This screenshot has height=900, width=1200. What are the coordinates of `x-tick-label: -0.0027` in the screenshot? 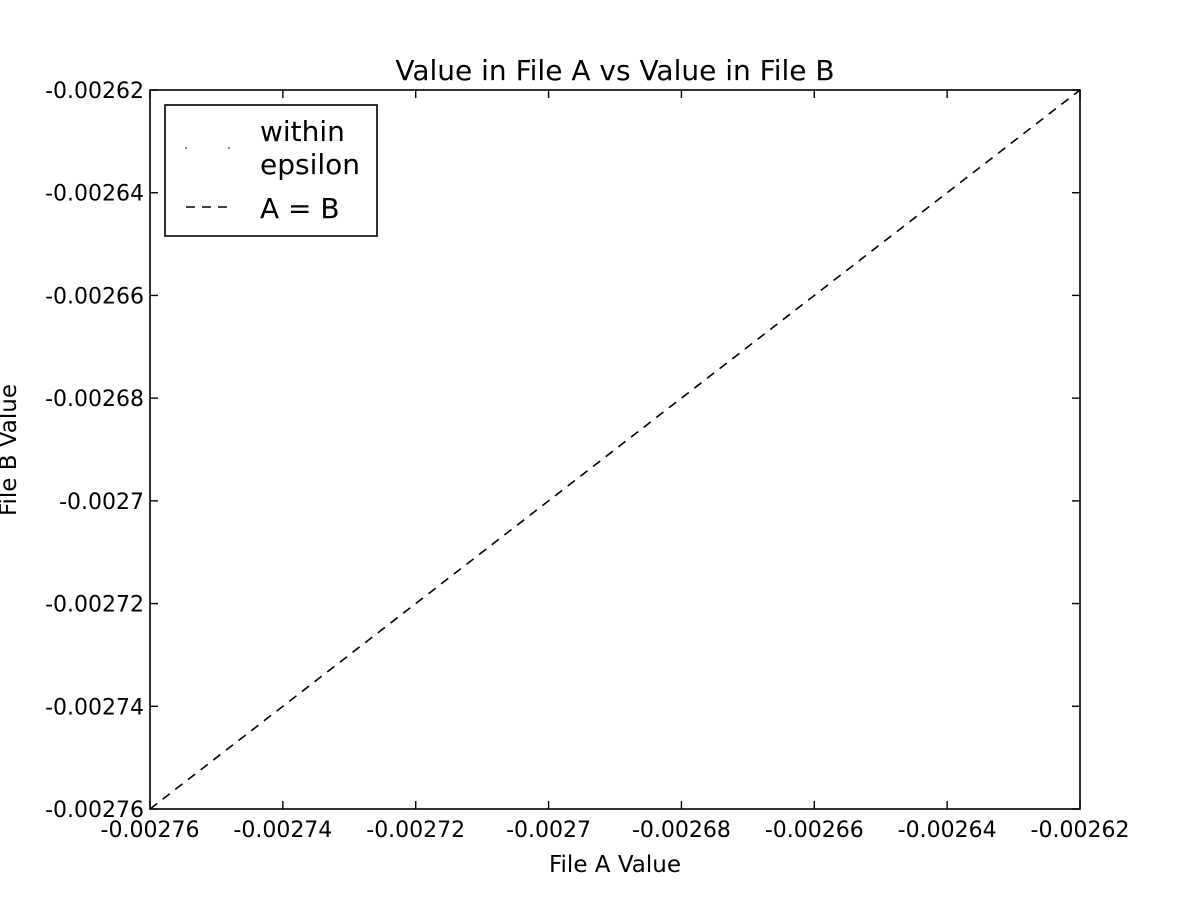 It's located at (548, 830).